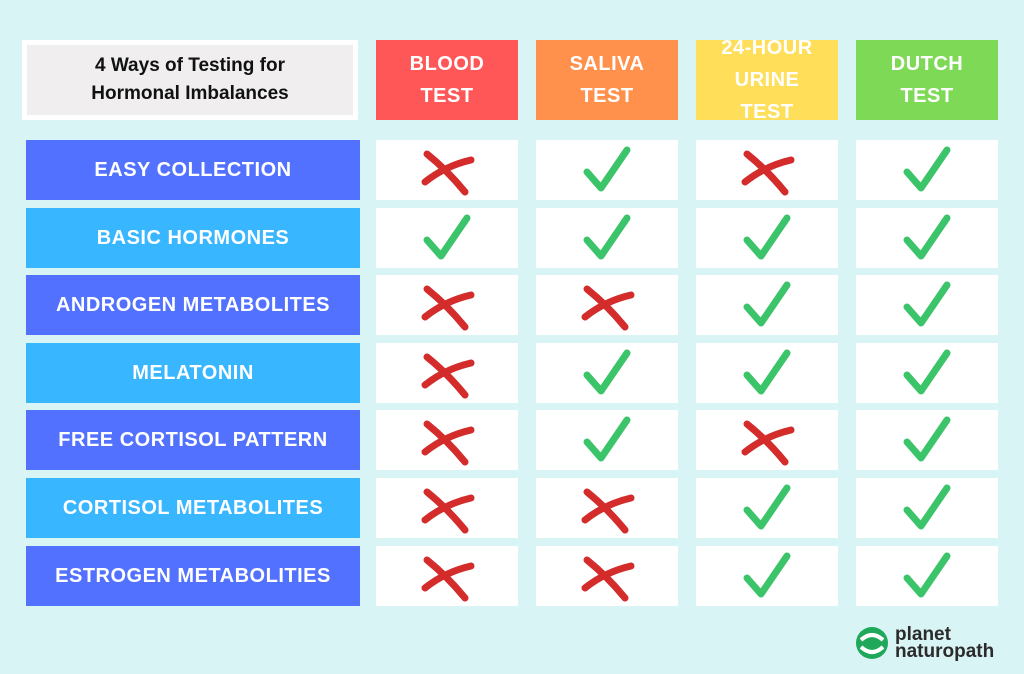 This screenshot has width=1024, height=674. I want to click on logo-text: planet, so click(923, 634).